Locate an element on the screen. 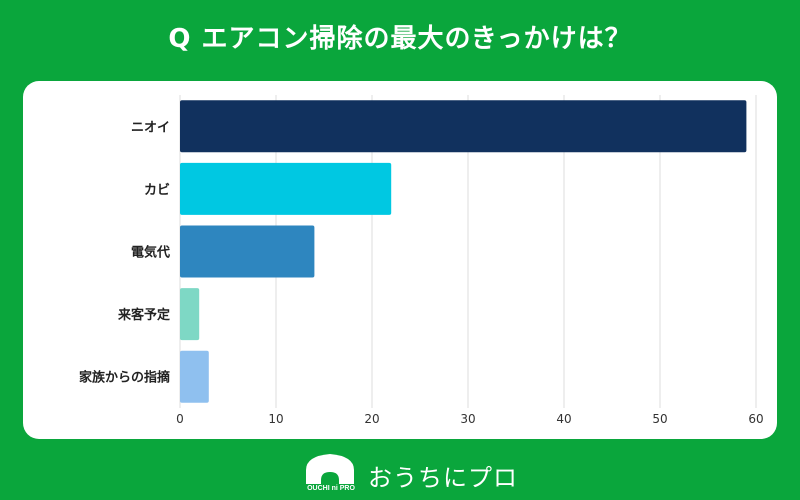  logo-mark-text: OUCHI ni PRO is located at coordinates (331, 488).